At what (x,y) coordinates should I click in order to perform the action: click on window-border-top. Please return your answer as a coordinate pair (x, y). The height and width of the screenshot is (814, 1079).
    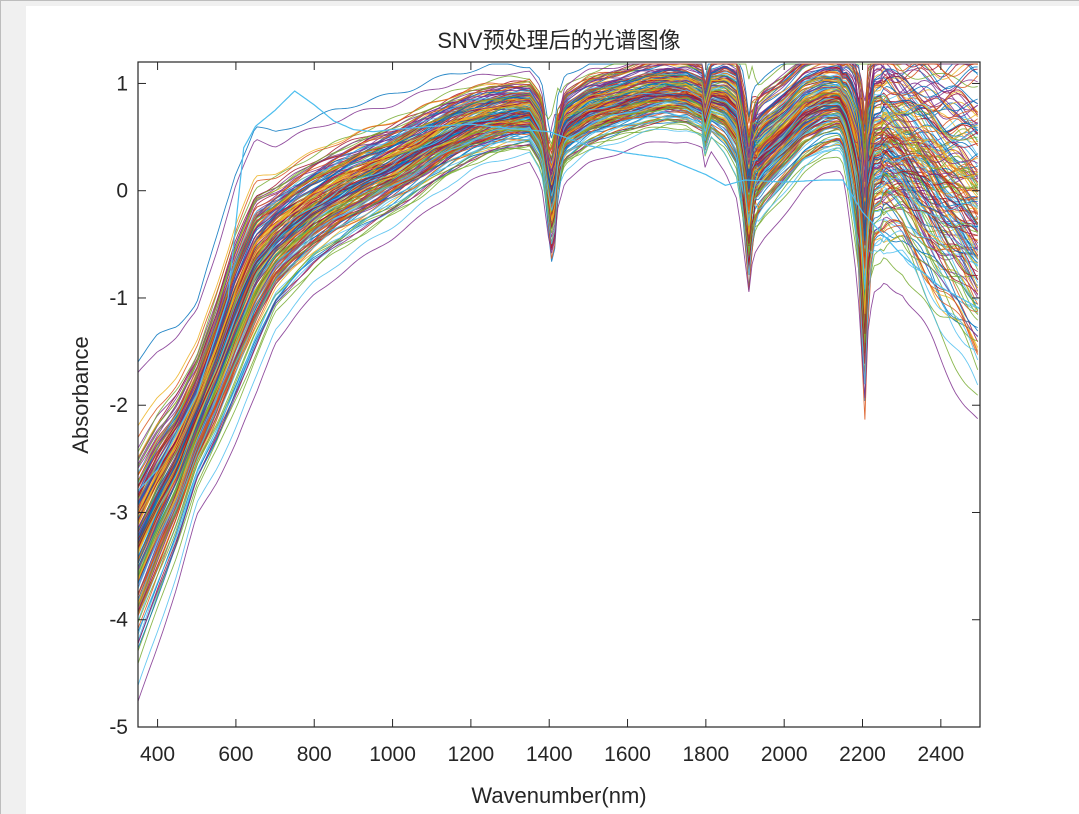
    Looking at the image, I should click on (539, 0).